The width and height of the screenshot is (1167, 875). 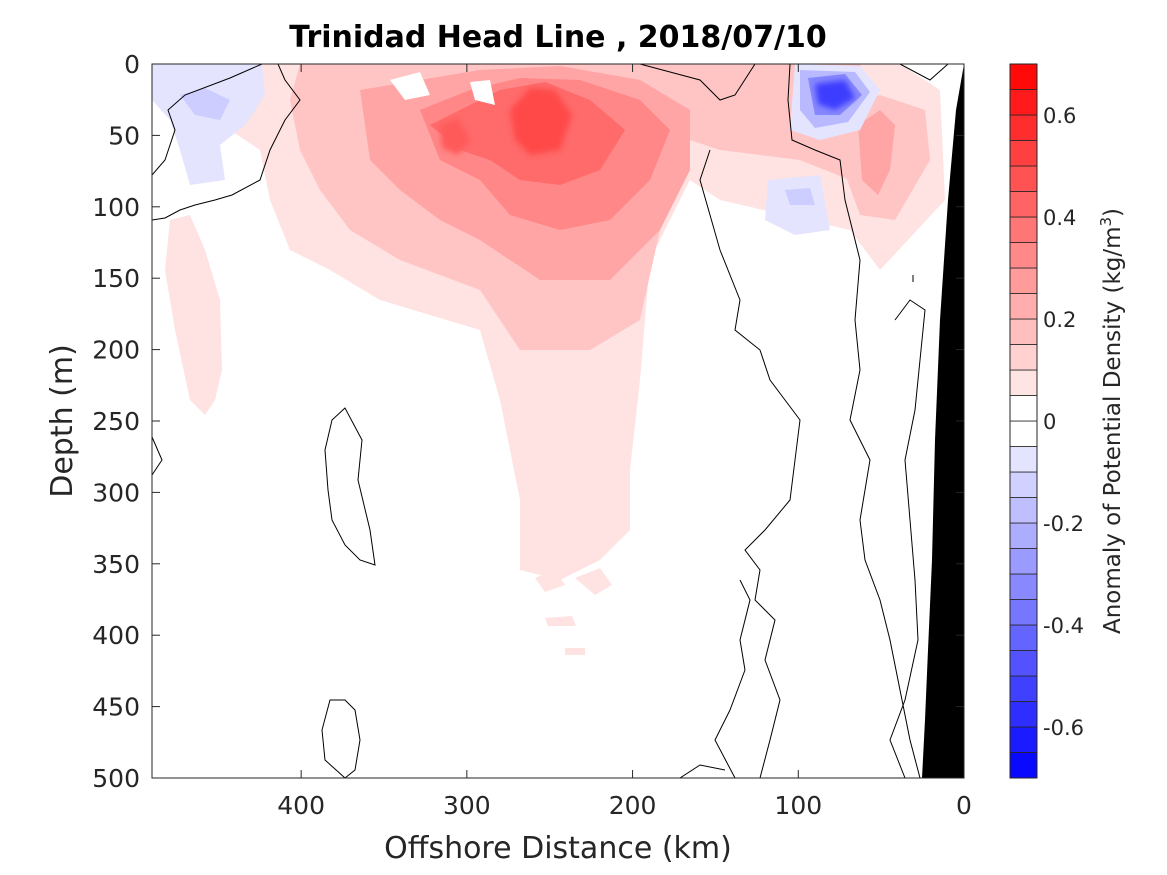 I want to click on y-tick-label: 0, so click(x=132, y=64).